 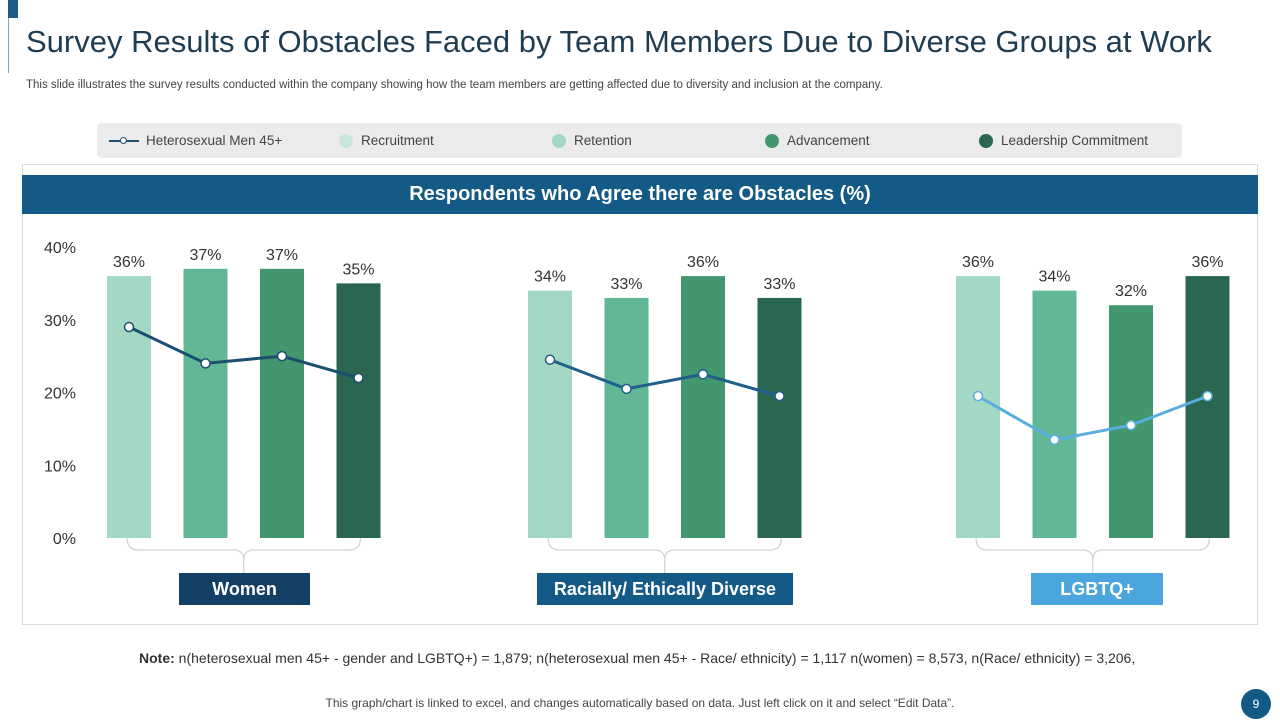 What do you see at coordinates (1256, 704) in the screenshot?
I see `page-number: 9` at bounding box center [1256, 704].